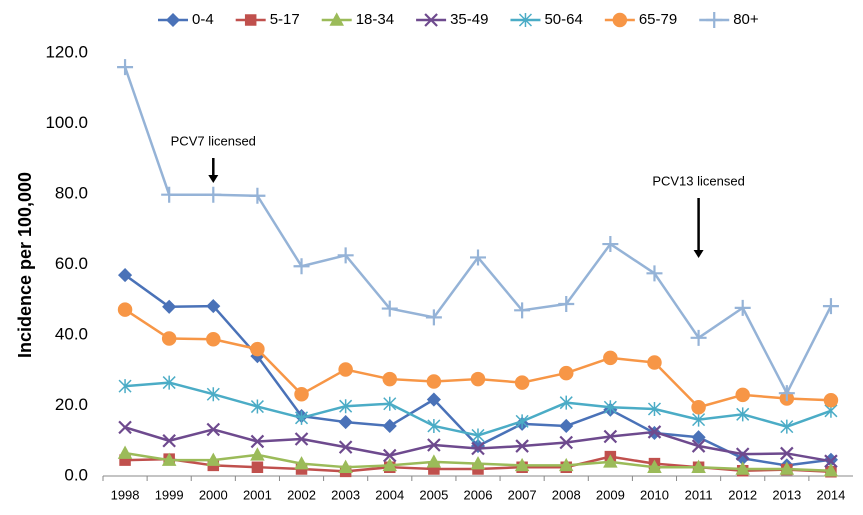  Describe the element at coordinates (522, 494) in the screenshot. I see `x-tick-label: 2007` at that location.